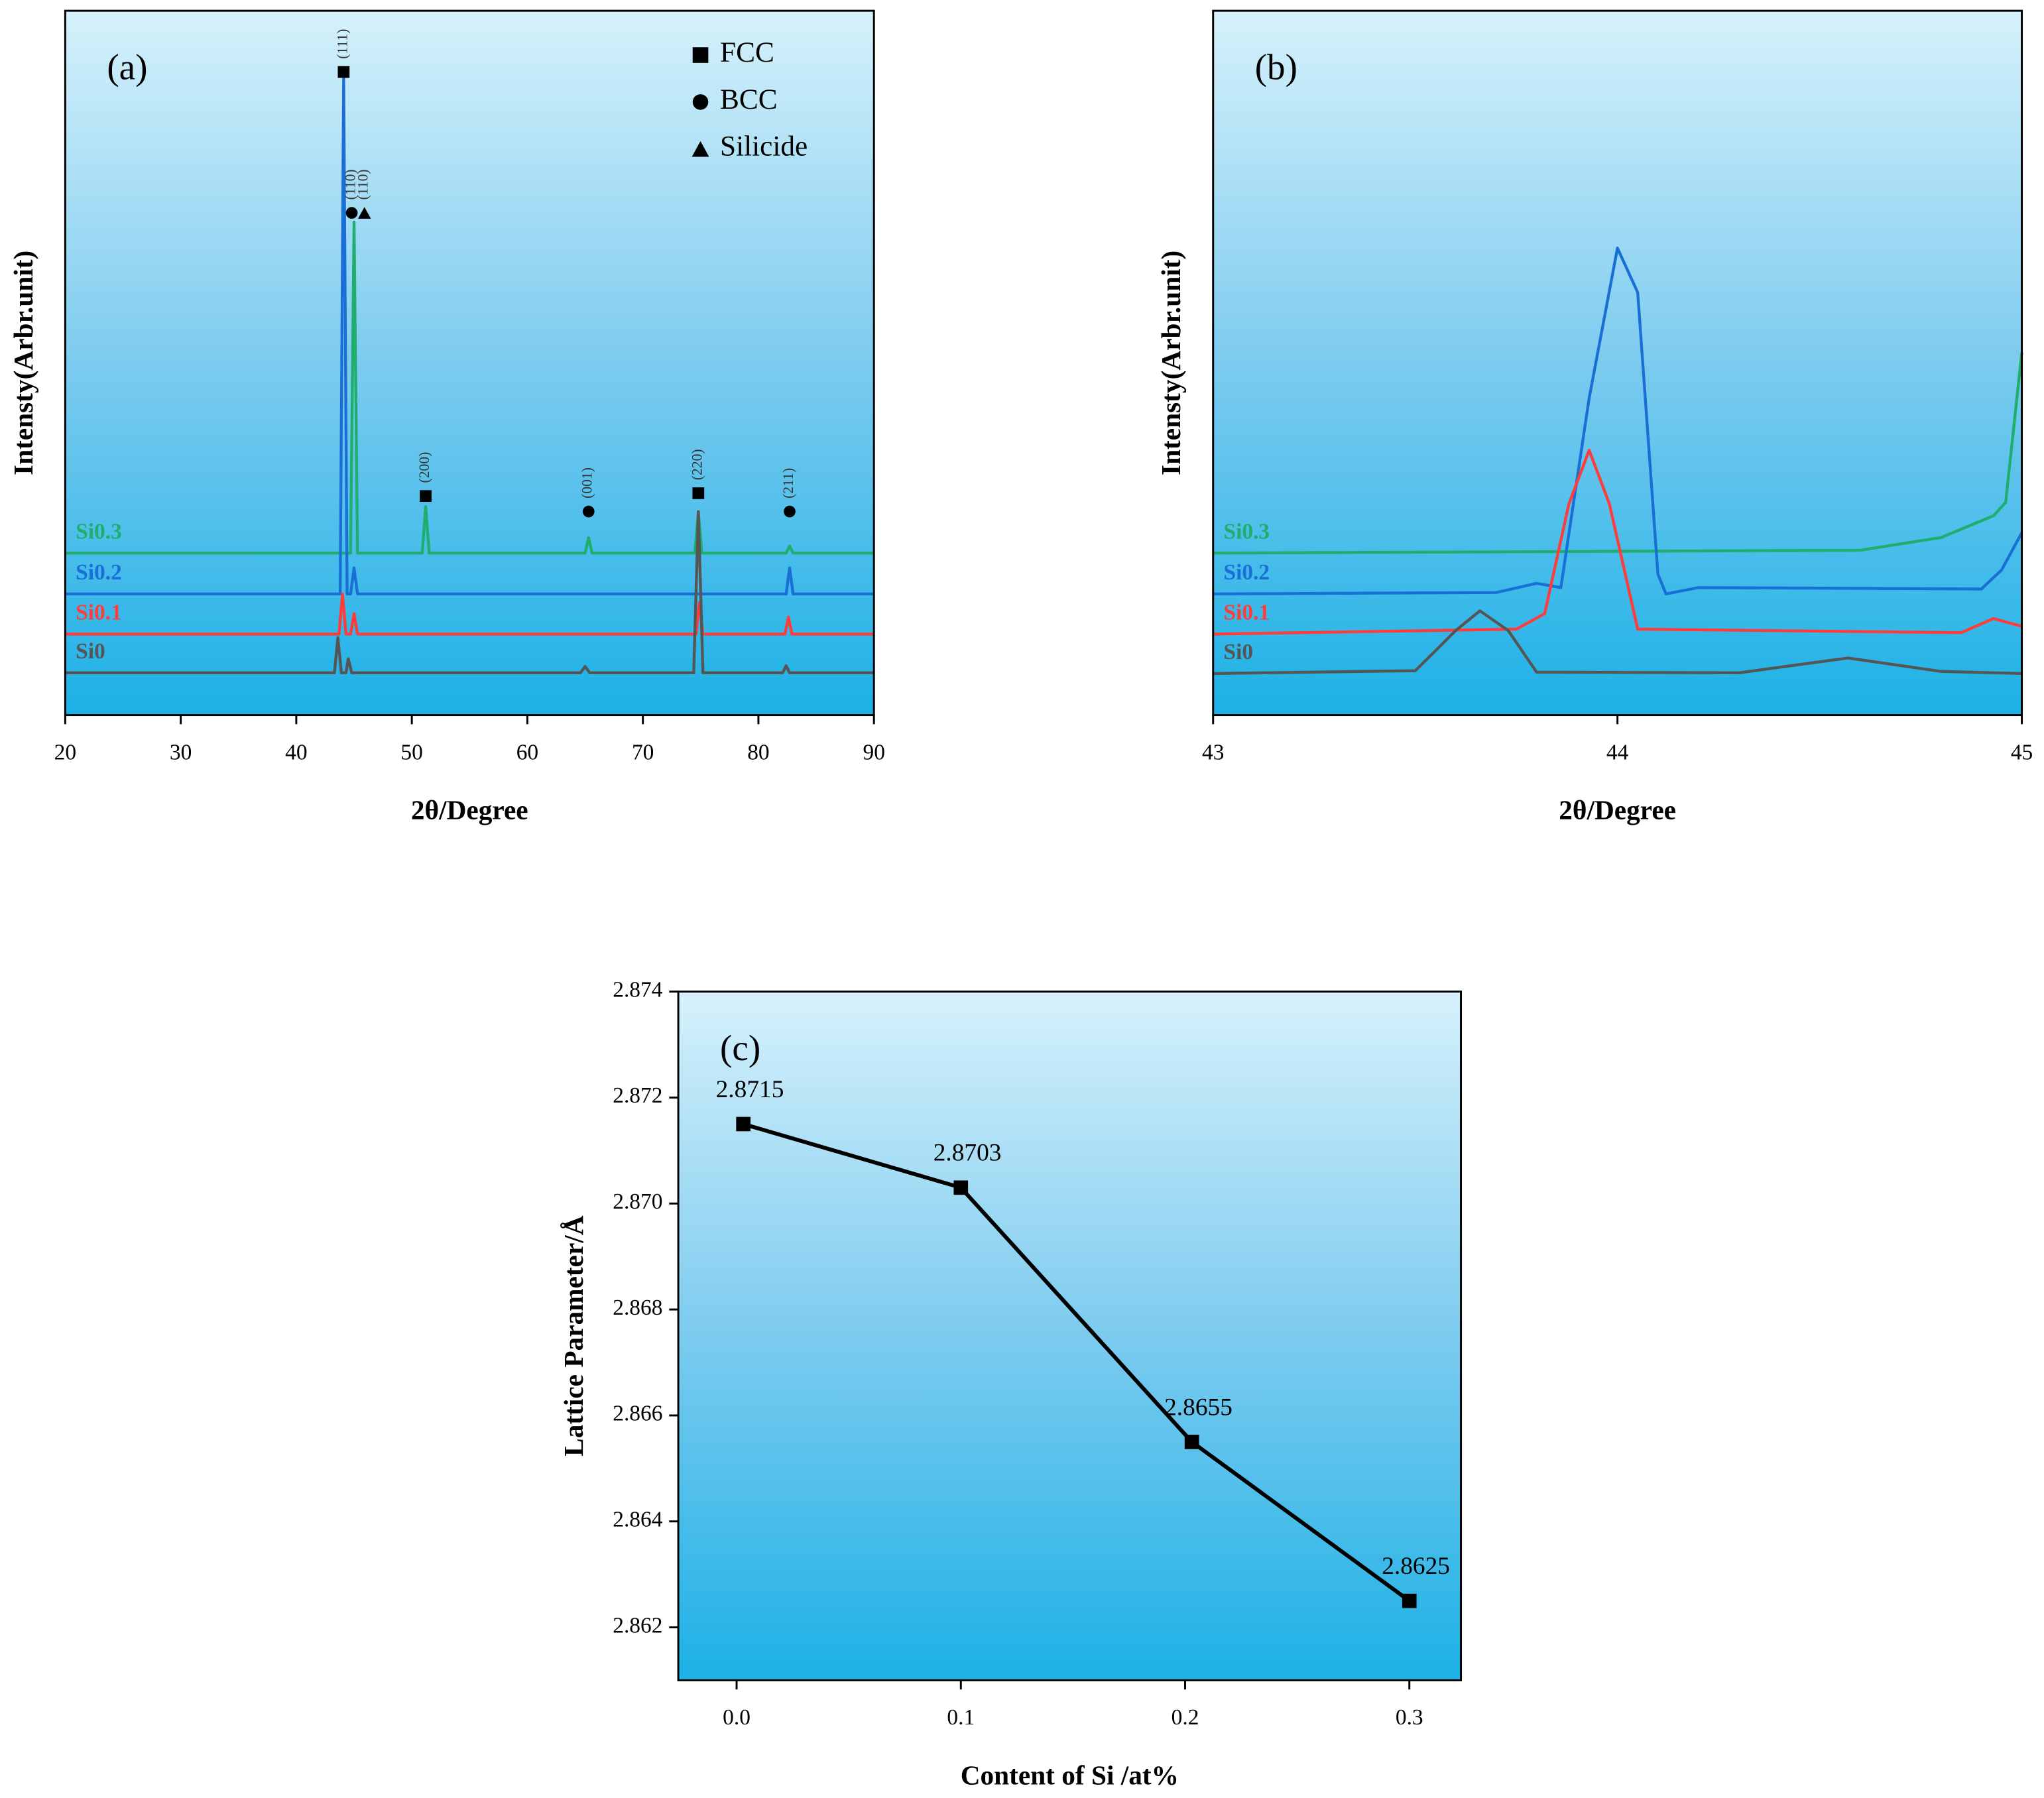  I want to click on legend-label: FCC, so click(747, 52).